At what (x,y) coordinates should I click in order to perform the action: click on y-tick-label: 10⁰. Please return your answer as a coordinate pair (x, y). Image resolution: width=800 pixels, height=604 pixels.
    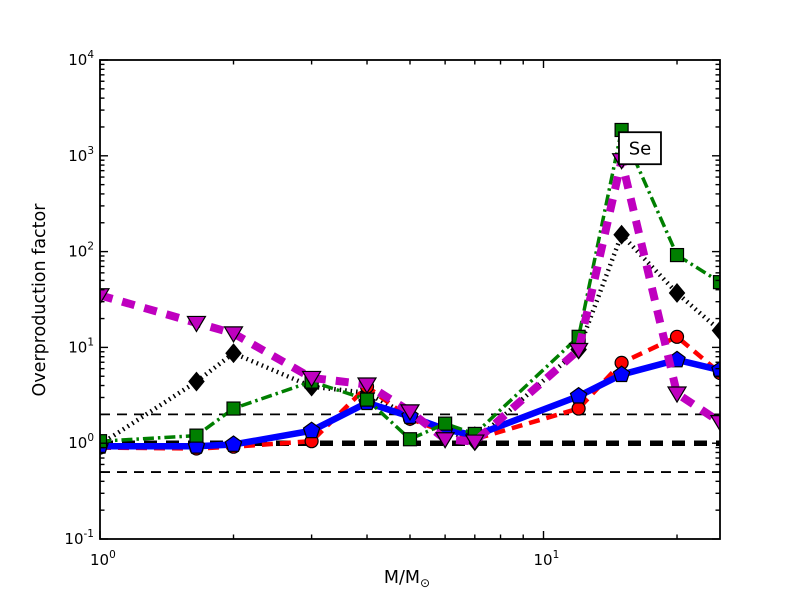
    Looking at the image, I should click on (81, 442).